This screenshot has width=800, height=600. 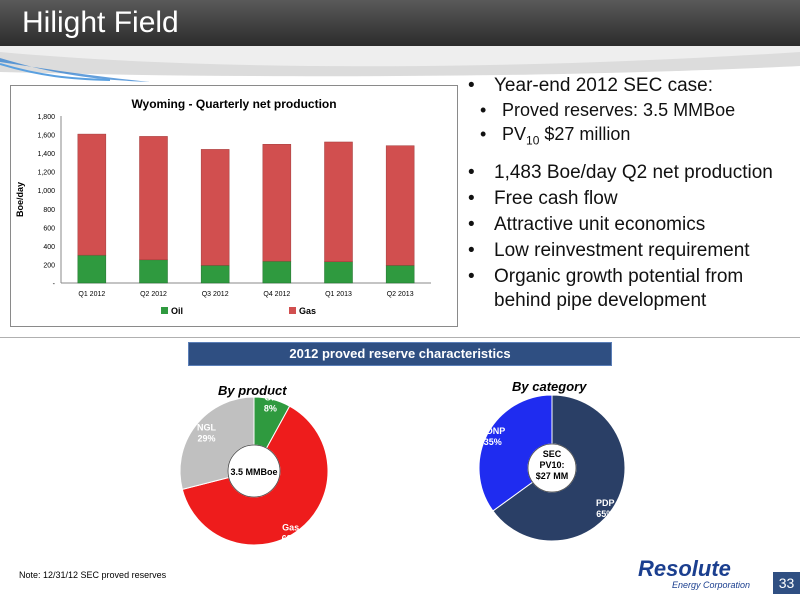 I want to click on bullet-item: Attractive unit economics, so click(x=631, y=225).